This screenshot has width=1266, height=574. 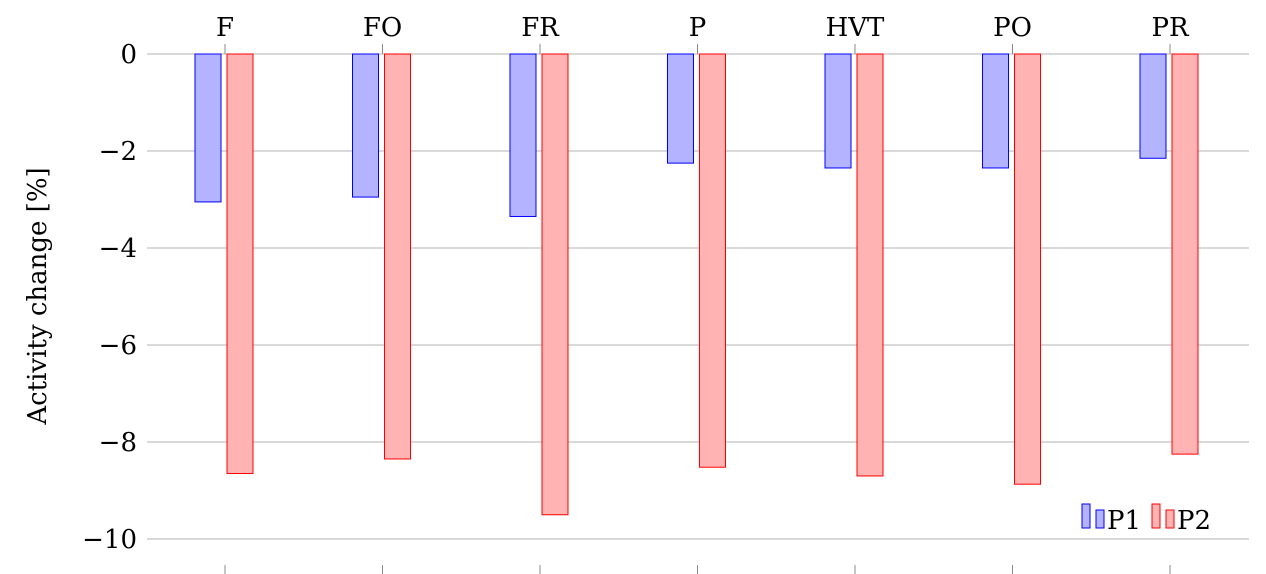 I want to click on category-label: FO, so click(x=382, y=28).